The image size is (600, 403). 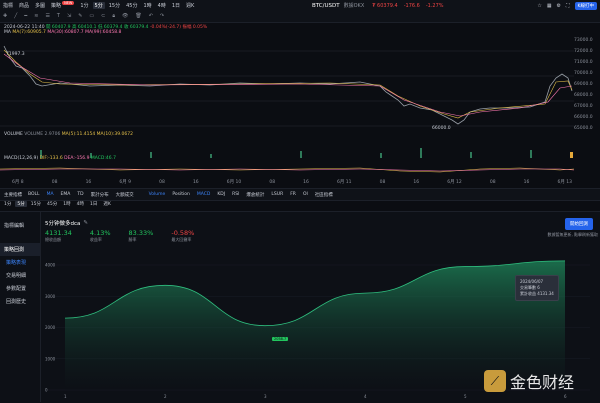 I want to click on bt-tf-1m: 1分, so click(x=8, y=204).